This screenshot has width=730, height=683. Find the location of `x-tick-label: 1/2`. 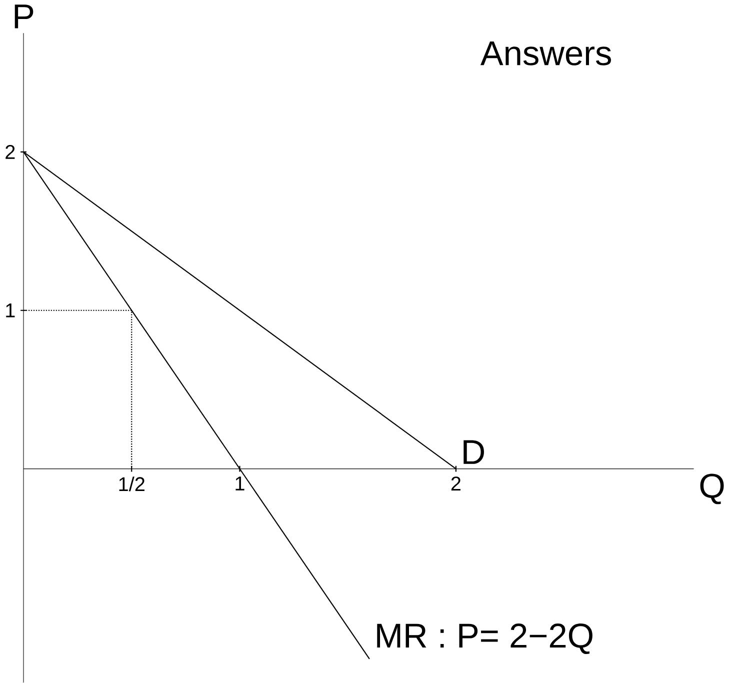

x-tick-label: 1/2 is located at coordinates (131, 484).